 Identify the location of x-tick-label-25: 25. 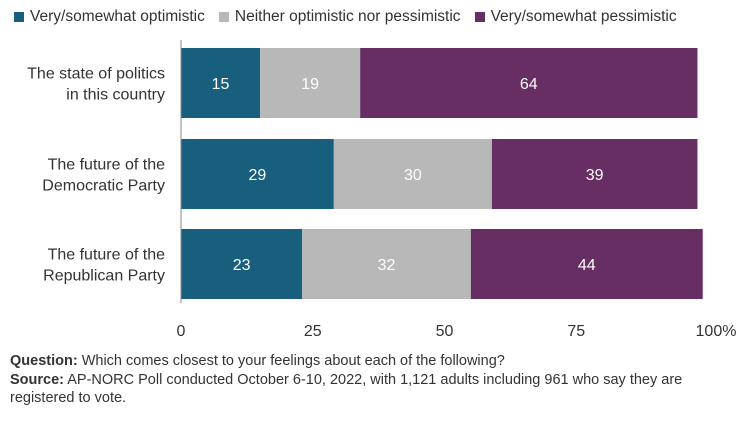
(313, 331).